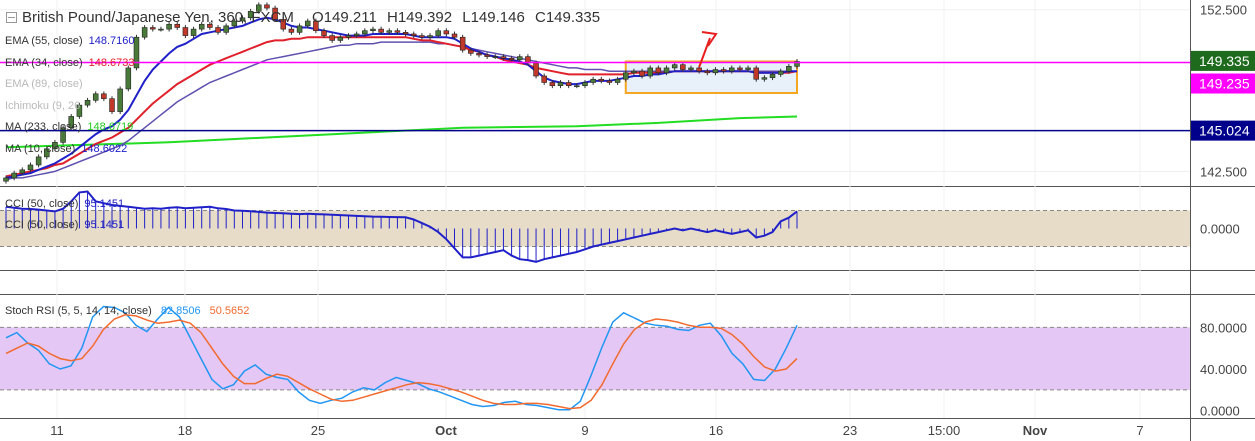 This screenshot has width=1255, height=441. What do you see at coordinates (944, 430) in the screenshot?
I see `x-tick-label: 15:00` at bounding box center [944, 430].